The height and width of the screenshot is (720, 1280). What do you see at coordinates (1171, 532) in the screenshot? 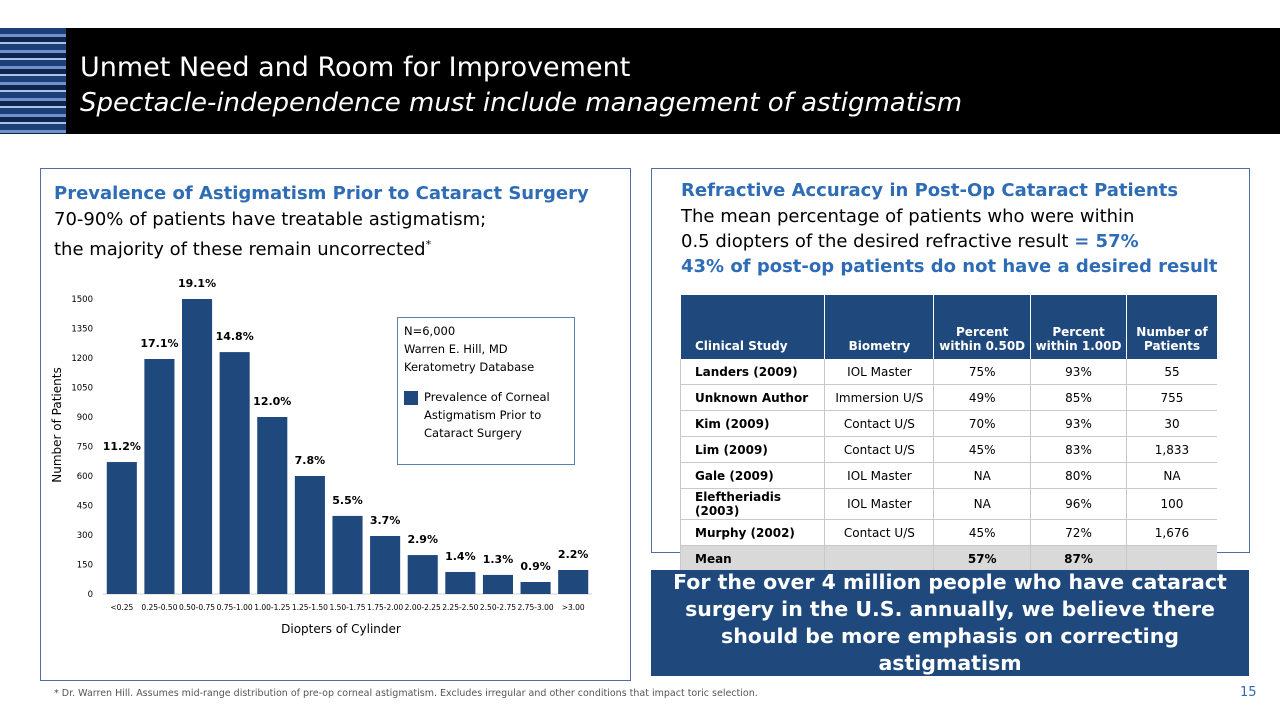
I see `table-cell: 1,676` at bounding box center [1171, 532].